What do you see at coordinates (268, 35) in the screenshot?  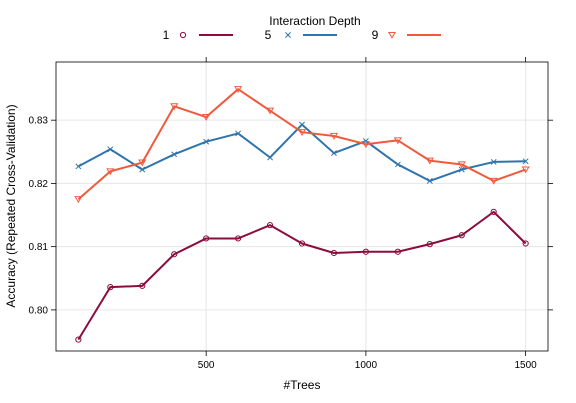 I see `legend-label: 5` at bounding box center [268, 35].